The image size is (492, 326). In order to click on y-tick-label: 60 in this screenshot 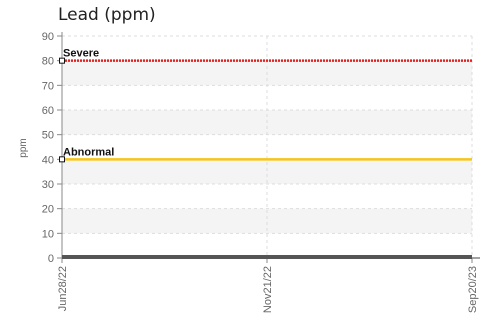, I will do `click(48, 111)`.